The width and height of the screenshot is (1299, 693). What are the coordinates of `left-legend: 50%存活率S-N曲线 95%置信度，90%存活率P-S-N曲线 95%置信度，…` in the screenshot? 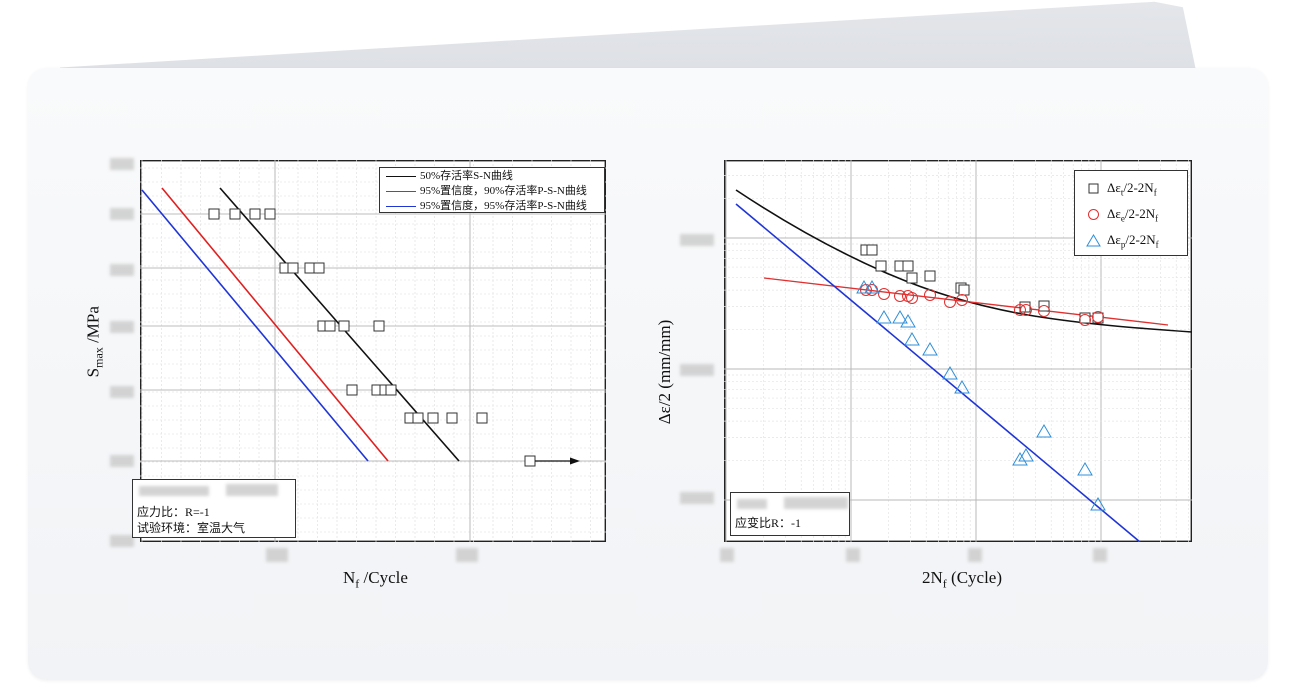 It's located at (492, 190).